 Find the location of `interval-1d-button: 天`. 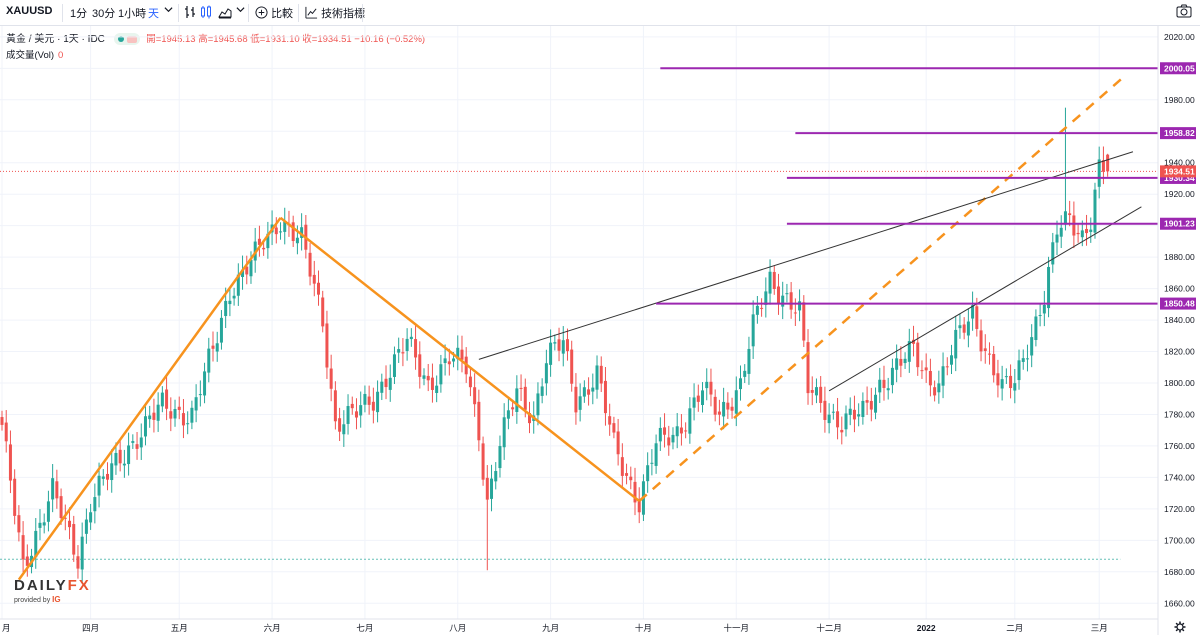

interval-1d-button: 天 is located at coordinates (153, 14).